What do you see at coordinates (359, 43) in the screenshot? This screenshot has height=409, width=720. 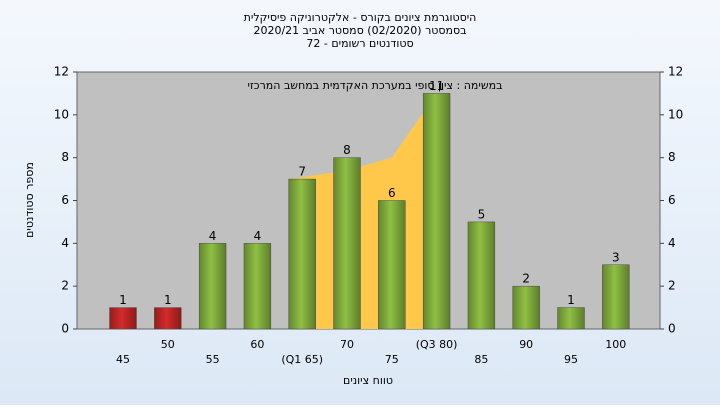 I see `chart-title: סטודנטים רשומים - 72` at bounding box center [359, 43].